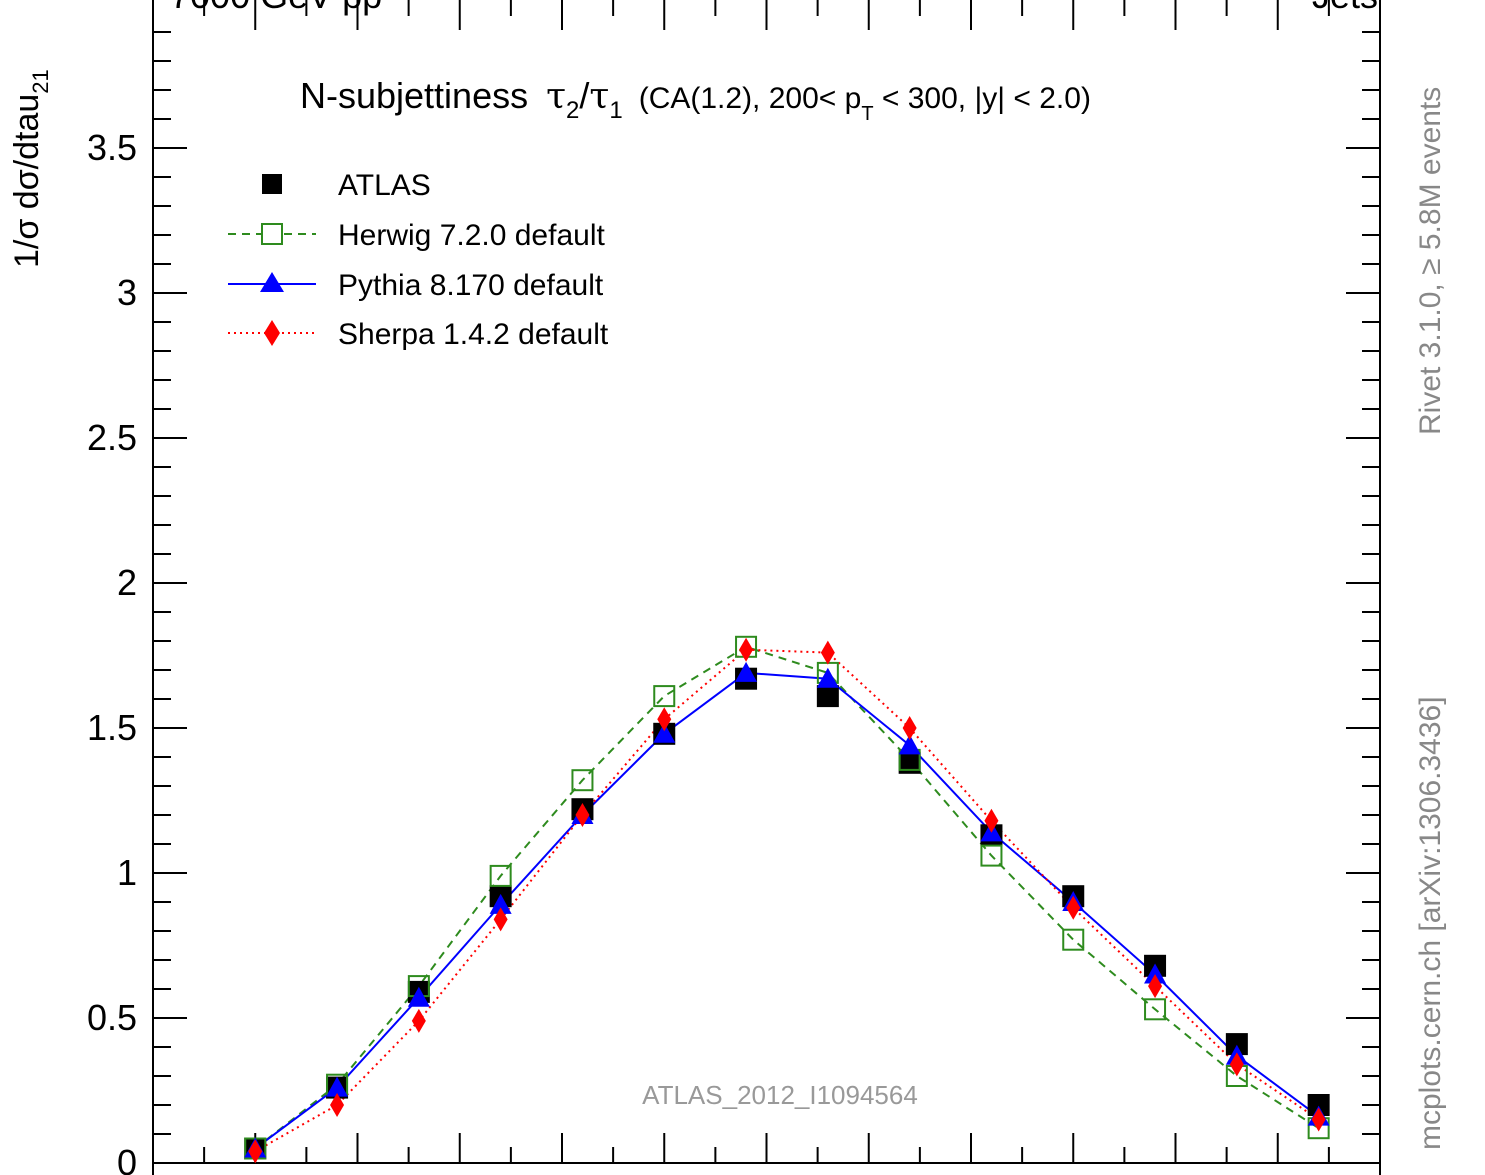 The image size is (1485, 1175). What do you see at coordinates (127, 1158) in the screenshot?
I see `y-tick-label: 0` at bounding box center [127, 1158].